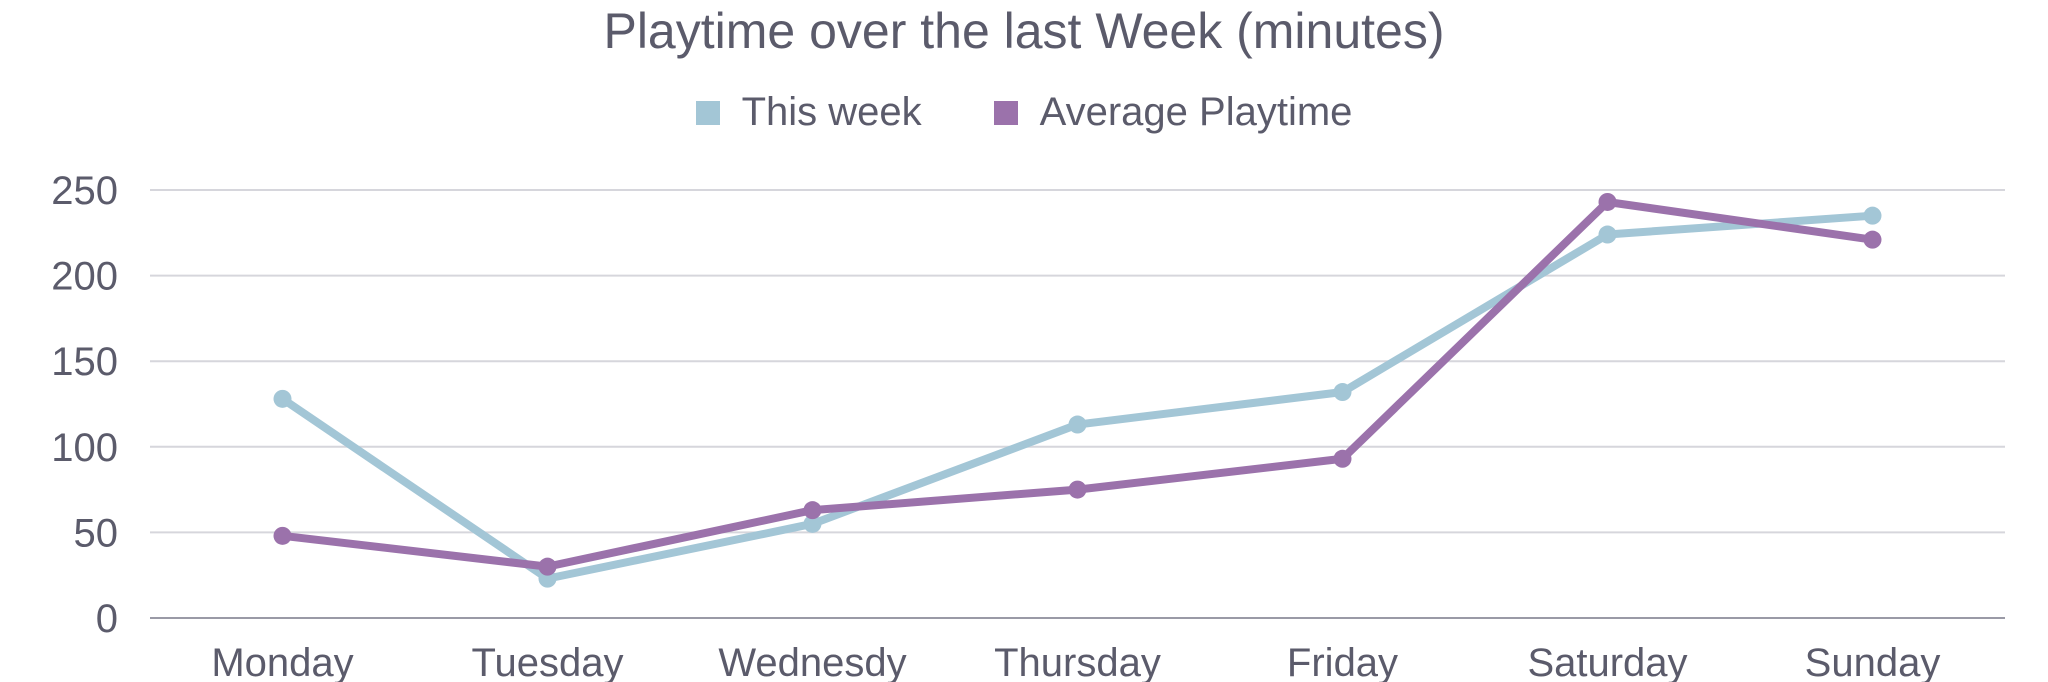  What do you see at coordinates (107, 619) in the screenshot?
I see `y-tick-label: 0` at bounding box center [107, 619].